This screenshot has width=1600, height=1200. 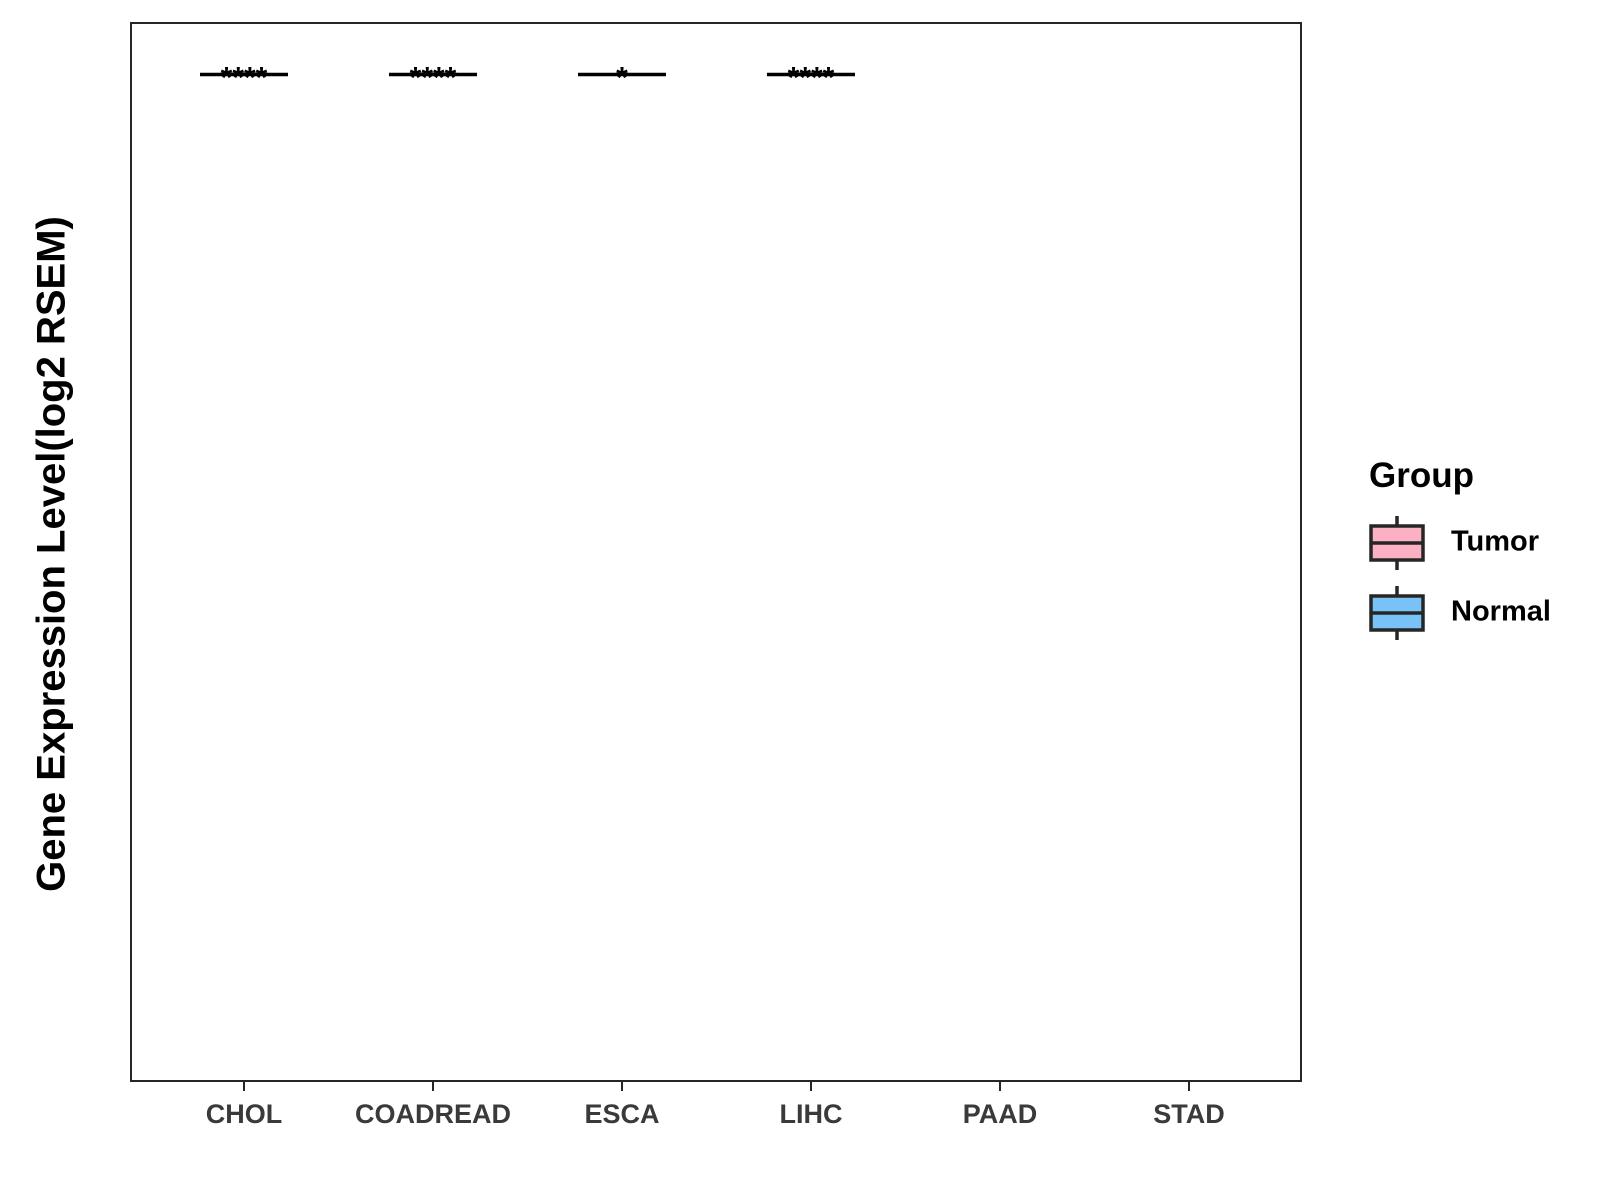 What do you see at coordinates (433, 1114) in the screenshot?
I see `x-tick-label: COADREAD` at bounding box center [433, 1114].